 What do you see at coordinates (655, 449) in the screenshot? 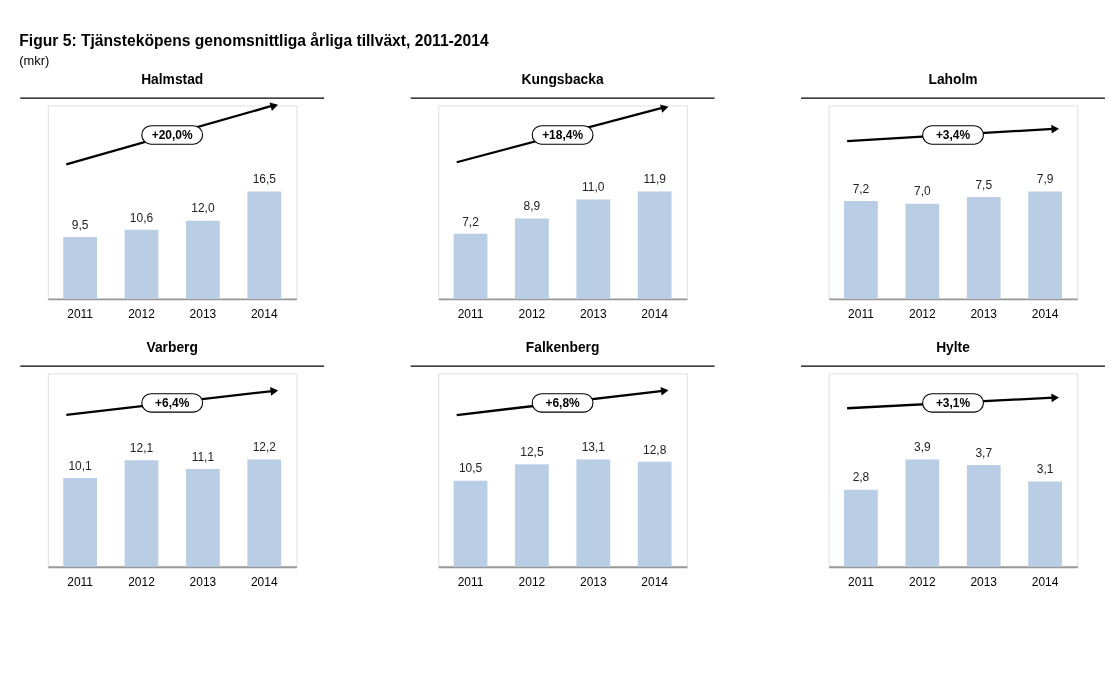
I see `data-label: 12,8` at bounding box center [655, 449].